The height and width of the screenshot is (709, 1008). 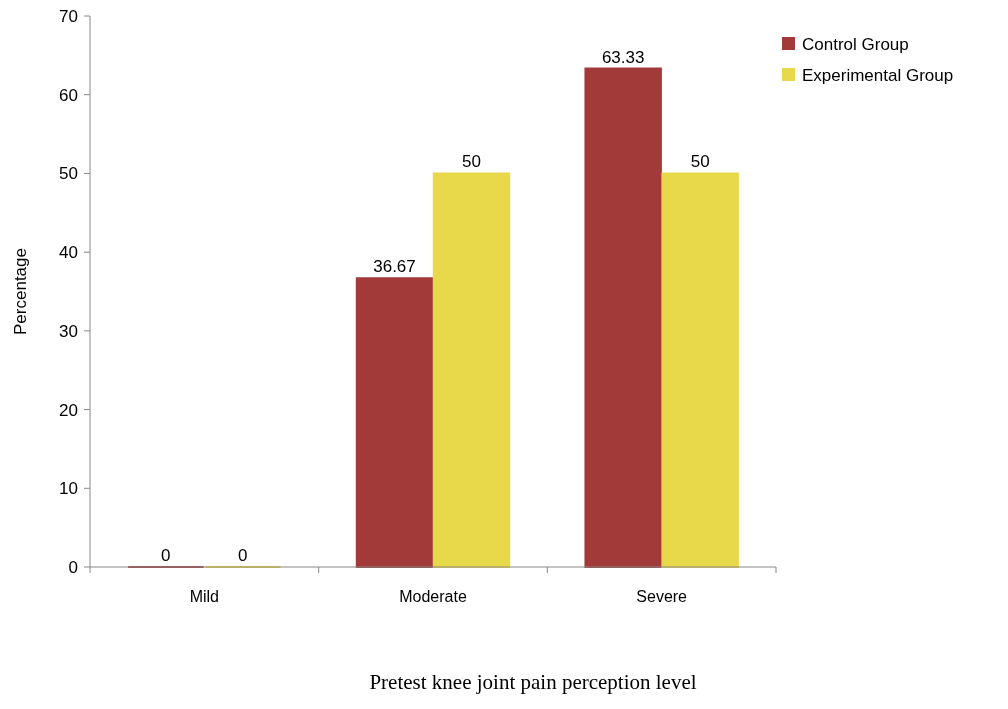 What do you see at coordinates (68, 253) in the screenshot?
I see `y-tick-label: 40` at bounding box center [68, 253].